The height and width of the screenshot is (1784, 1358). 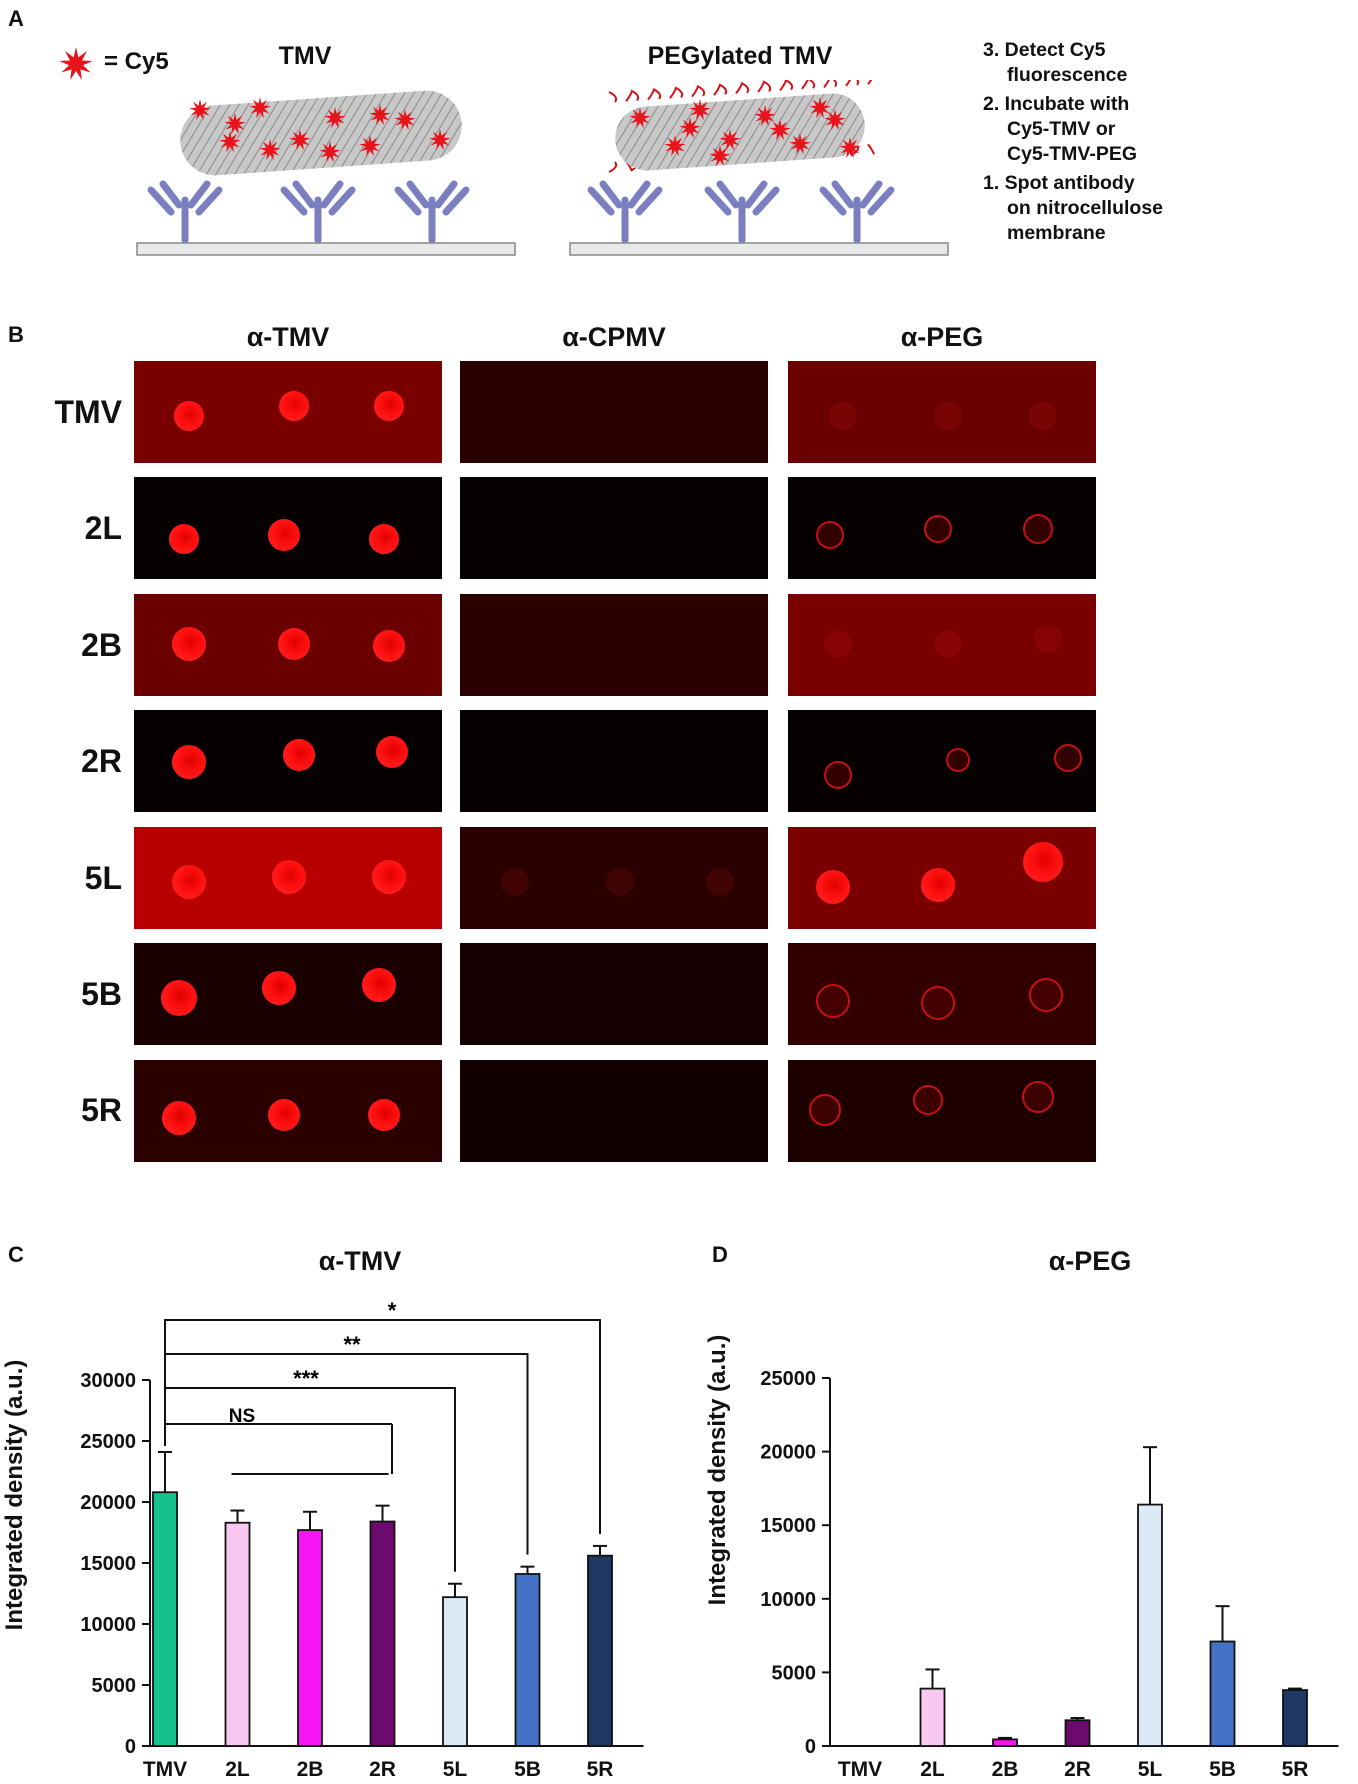 I want to click on dot-blot-5r-cpmv, so click(x=614, y=1111).